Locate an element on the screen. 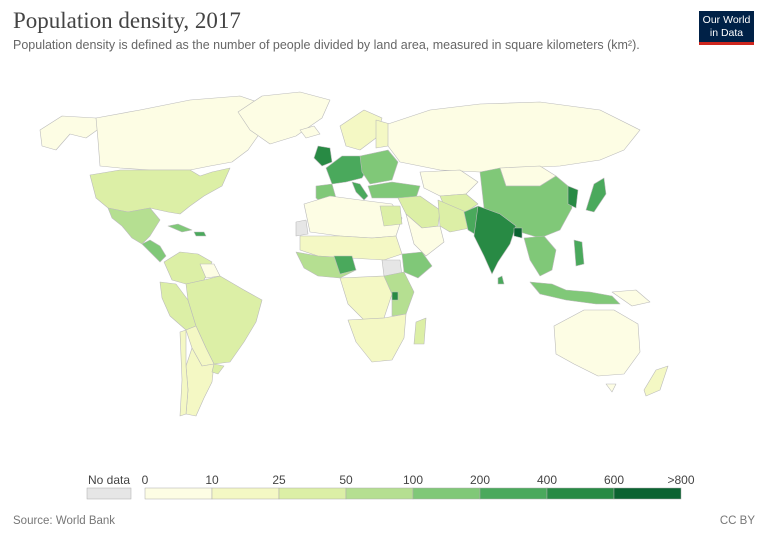 This screenshot has height=542, width=768. region-uk-ireland is located at coordinates (323, 156).